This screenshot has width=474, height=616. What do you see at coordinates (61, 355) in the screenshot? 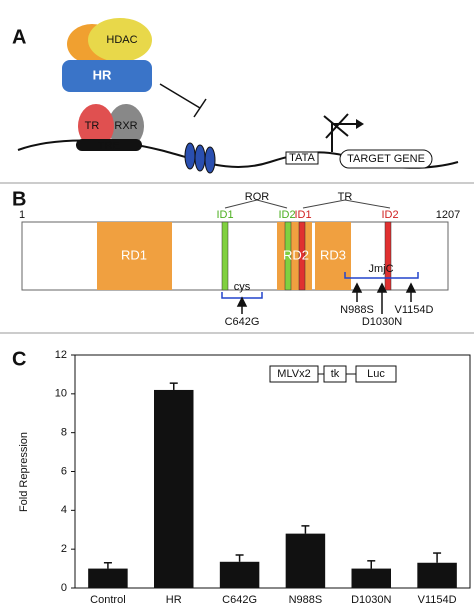
I see `y-tick-label: 12` at bounding box center [61, 355].